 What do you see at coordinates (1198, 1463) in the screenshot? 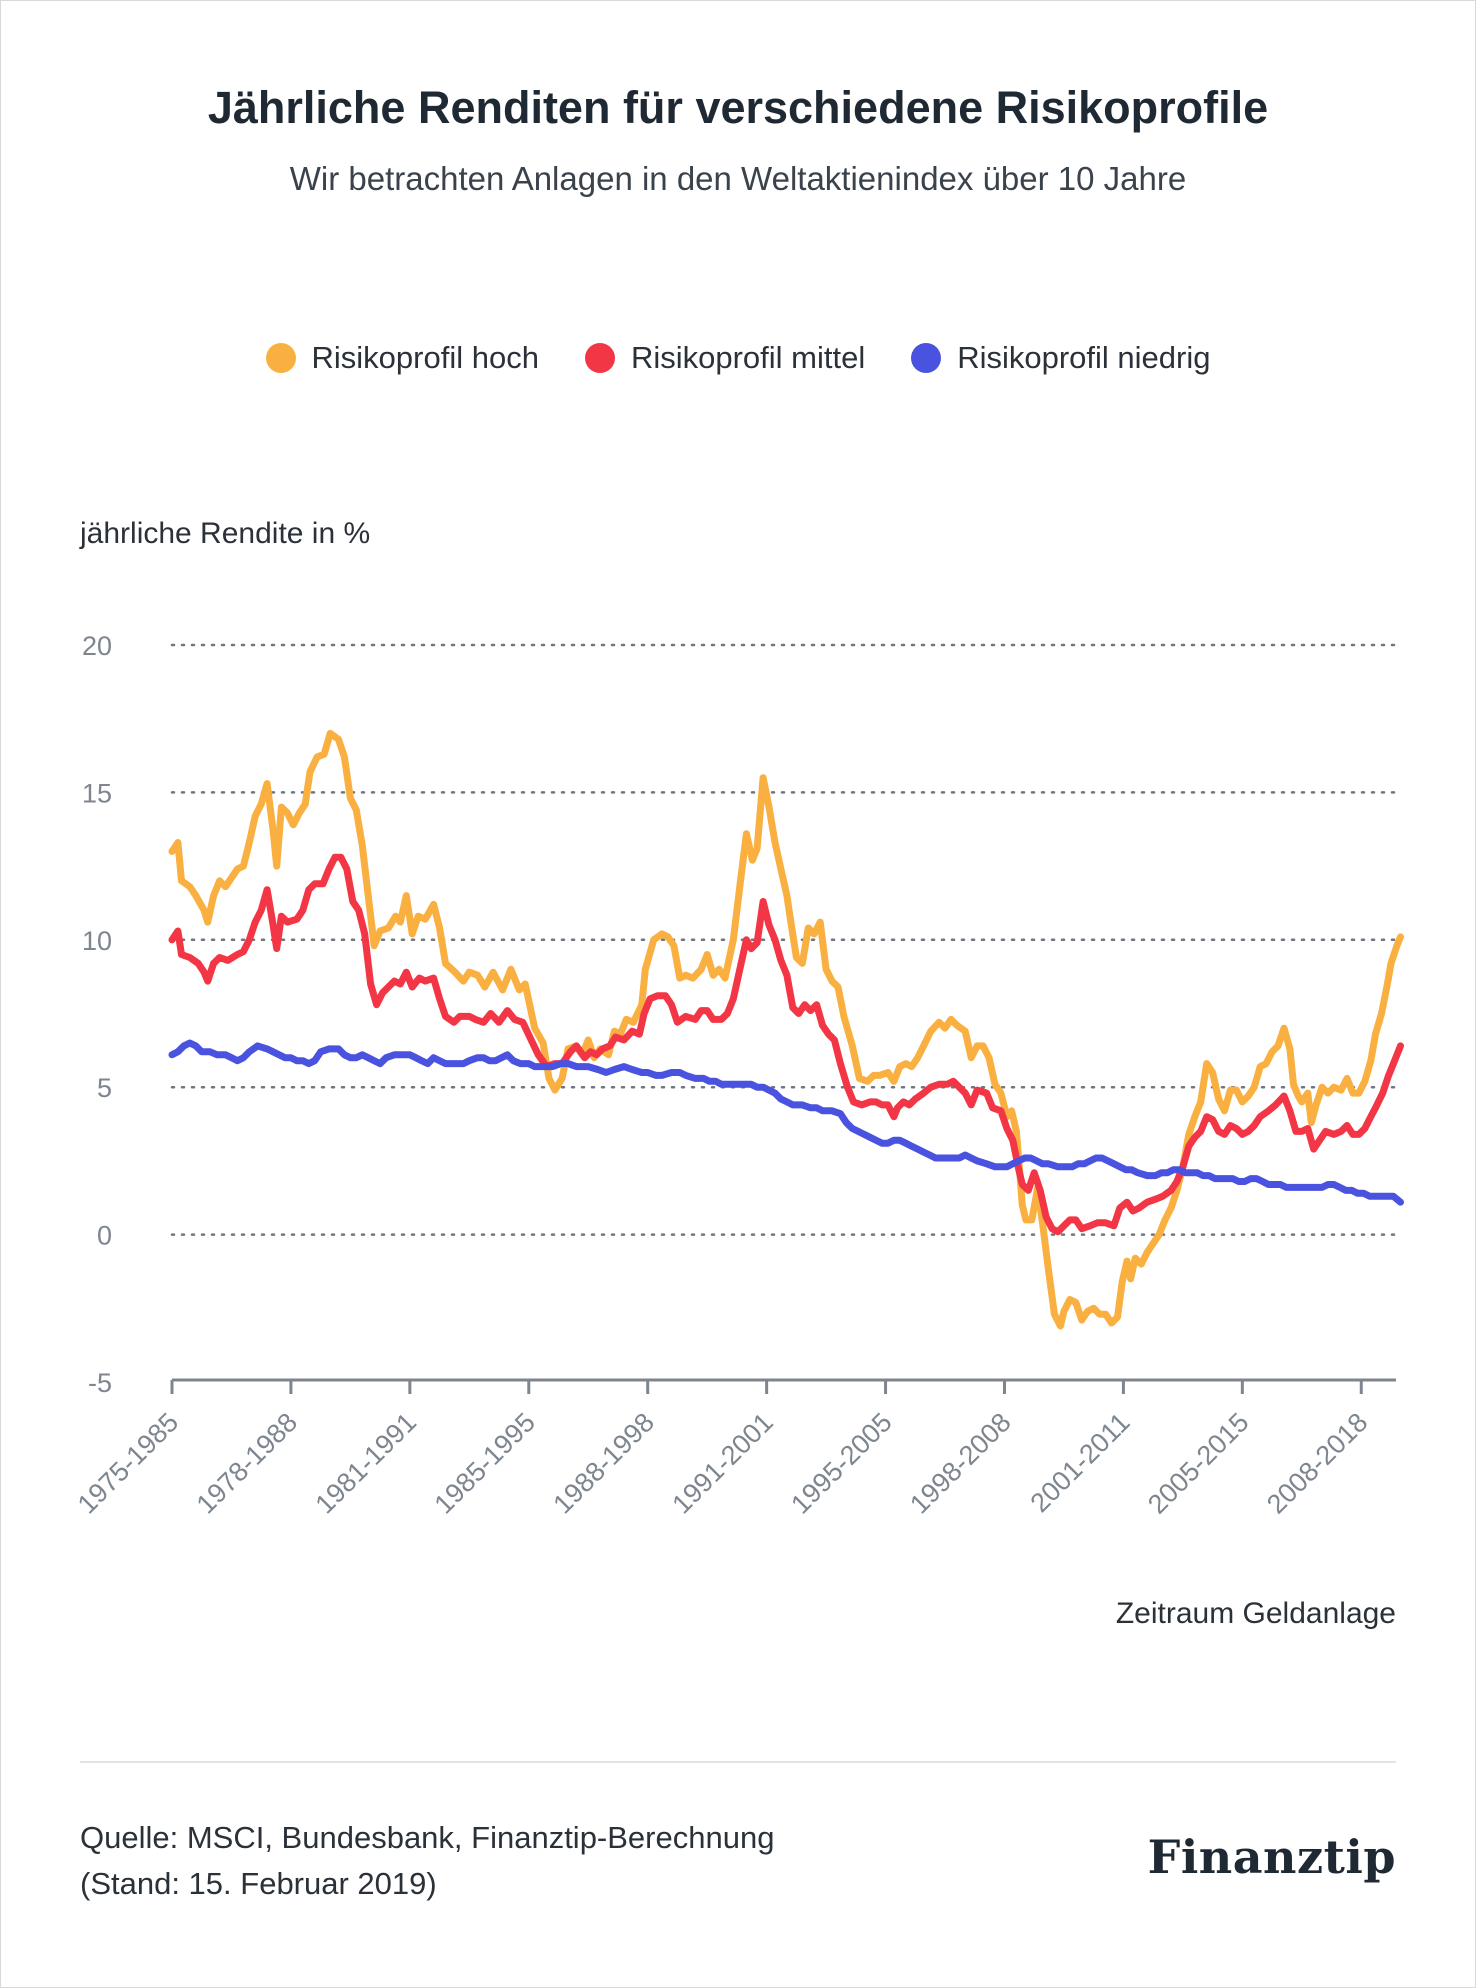
I see `x-tick-label: 2005-2015` at bounding box center [1198, 1463].